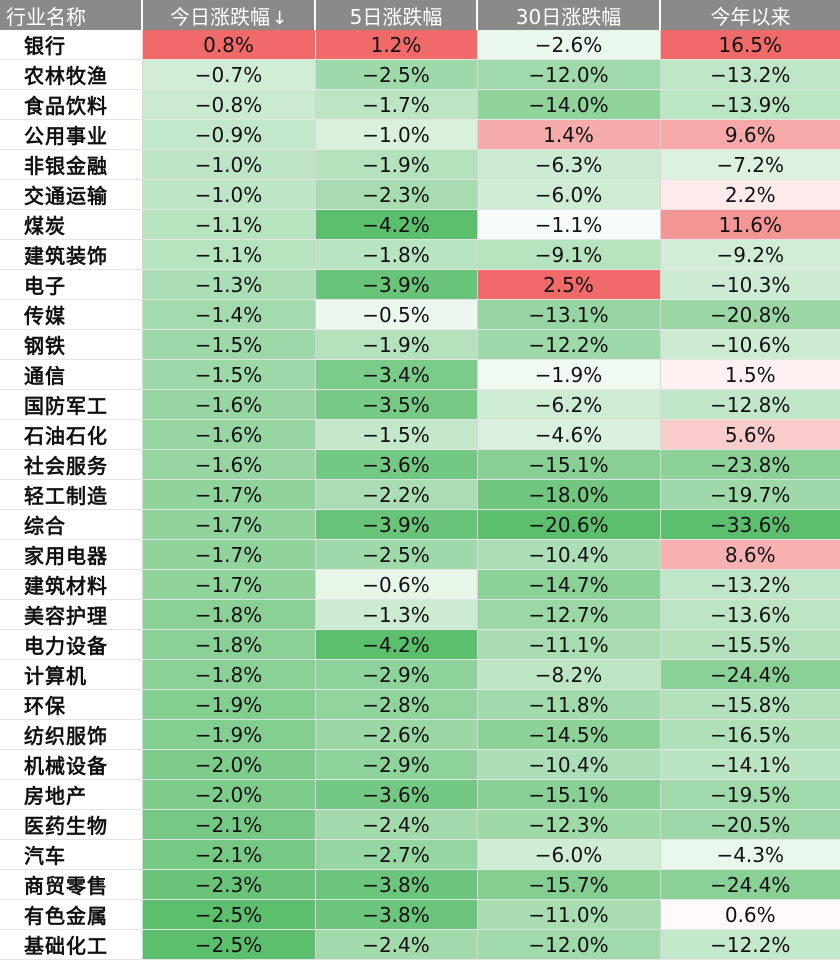 Image resolution: width=840 pixels, height=960 pixels. What do you see at coordinates (420, 644) in the screenshot?
I see `table-row: 电力设备 −1.8% −4.2% −11.1% −15.5%` at bounding box center [420, 644].